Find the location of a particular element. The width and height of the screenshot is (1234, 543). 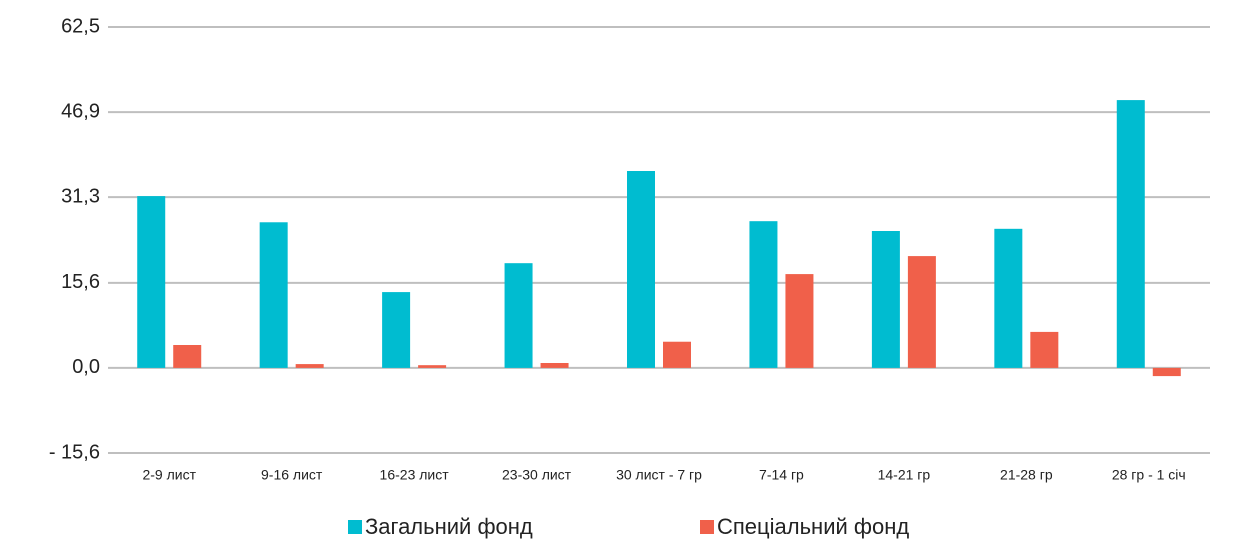

x-tick-label: 9-16 лист is located at coordinates (292, 475).